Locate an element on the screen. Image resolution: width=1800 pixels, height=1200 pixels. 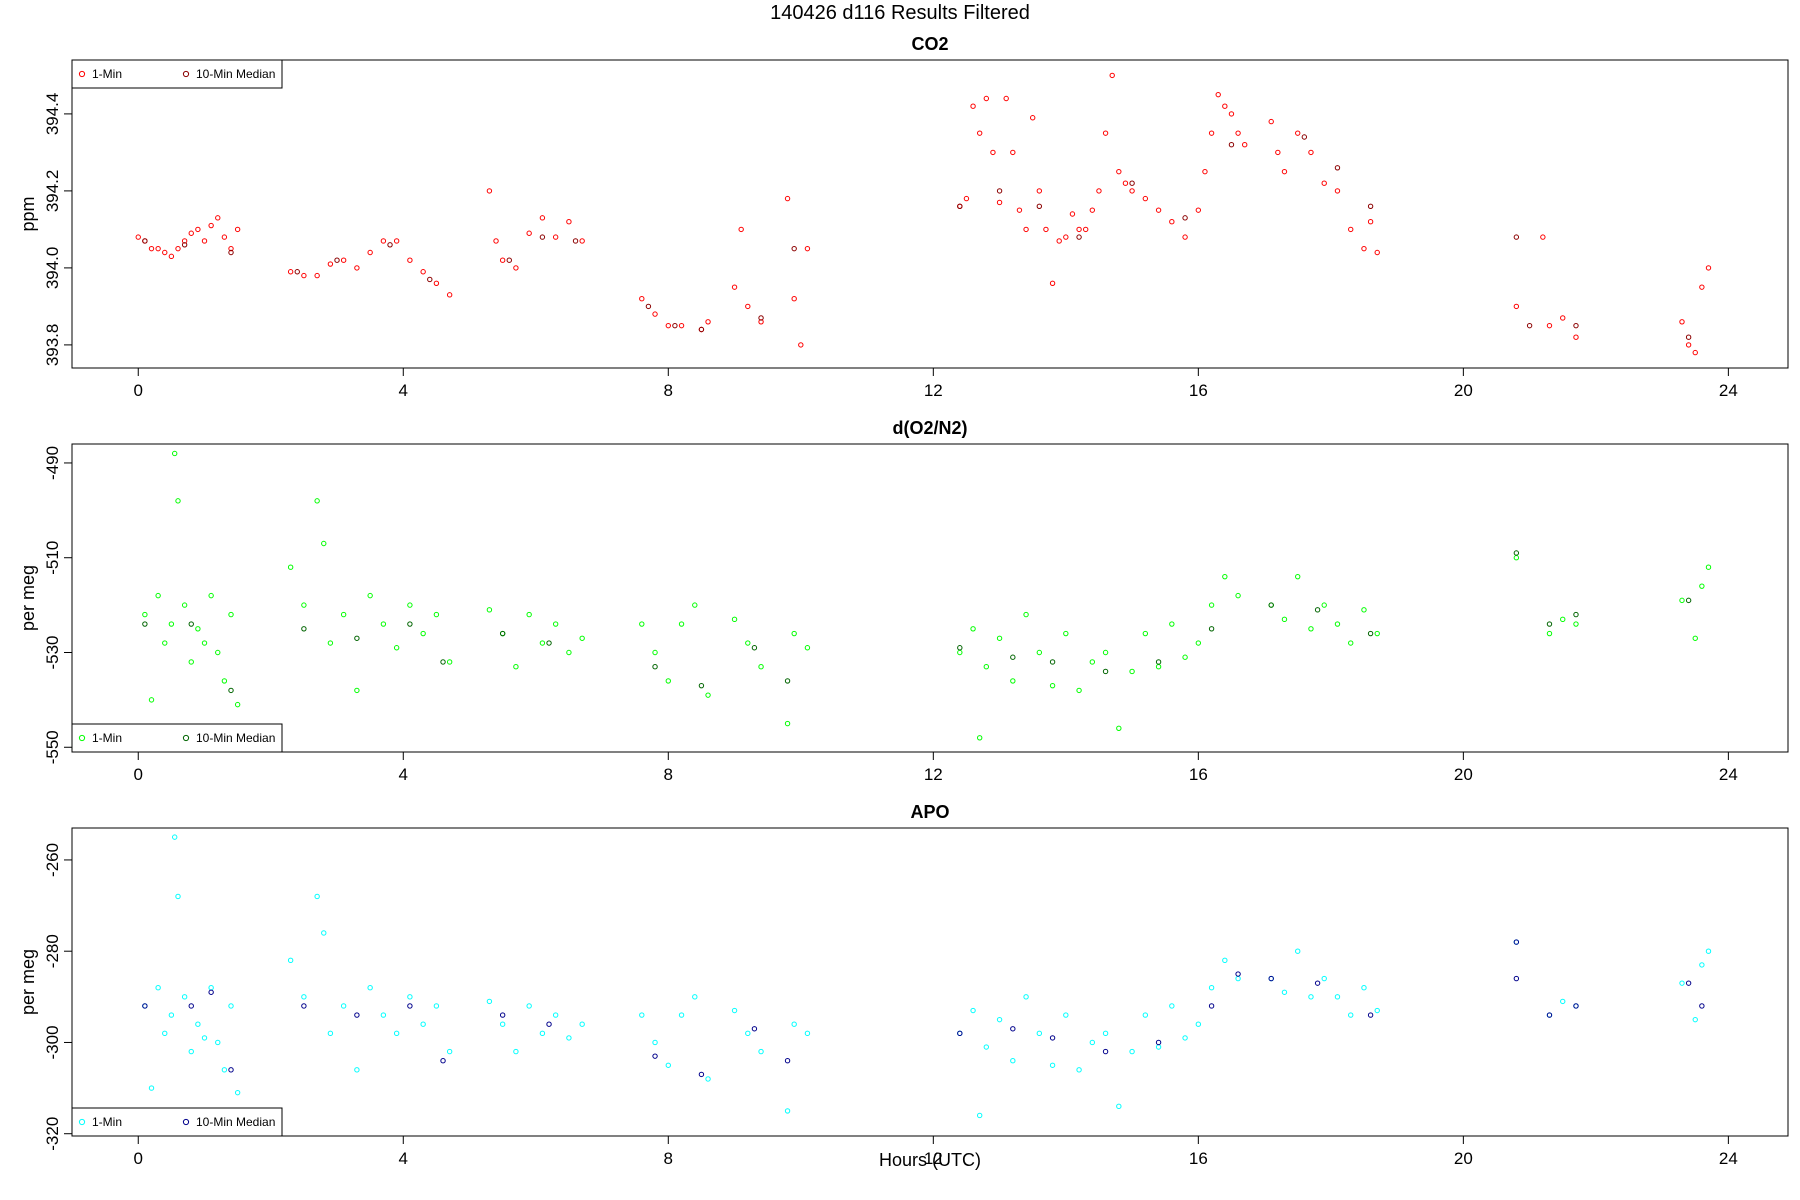
y-axis-label: per meg is located at coordinates (28, 982).